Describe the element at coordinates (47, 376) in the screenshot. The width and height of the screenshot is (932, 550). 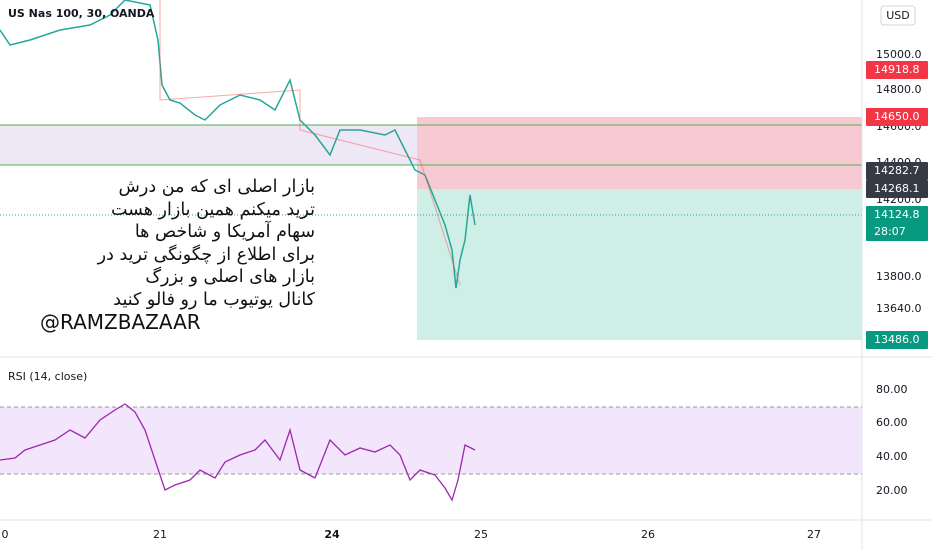
I see `rsi-title: RSI (14, close)` at that location.